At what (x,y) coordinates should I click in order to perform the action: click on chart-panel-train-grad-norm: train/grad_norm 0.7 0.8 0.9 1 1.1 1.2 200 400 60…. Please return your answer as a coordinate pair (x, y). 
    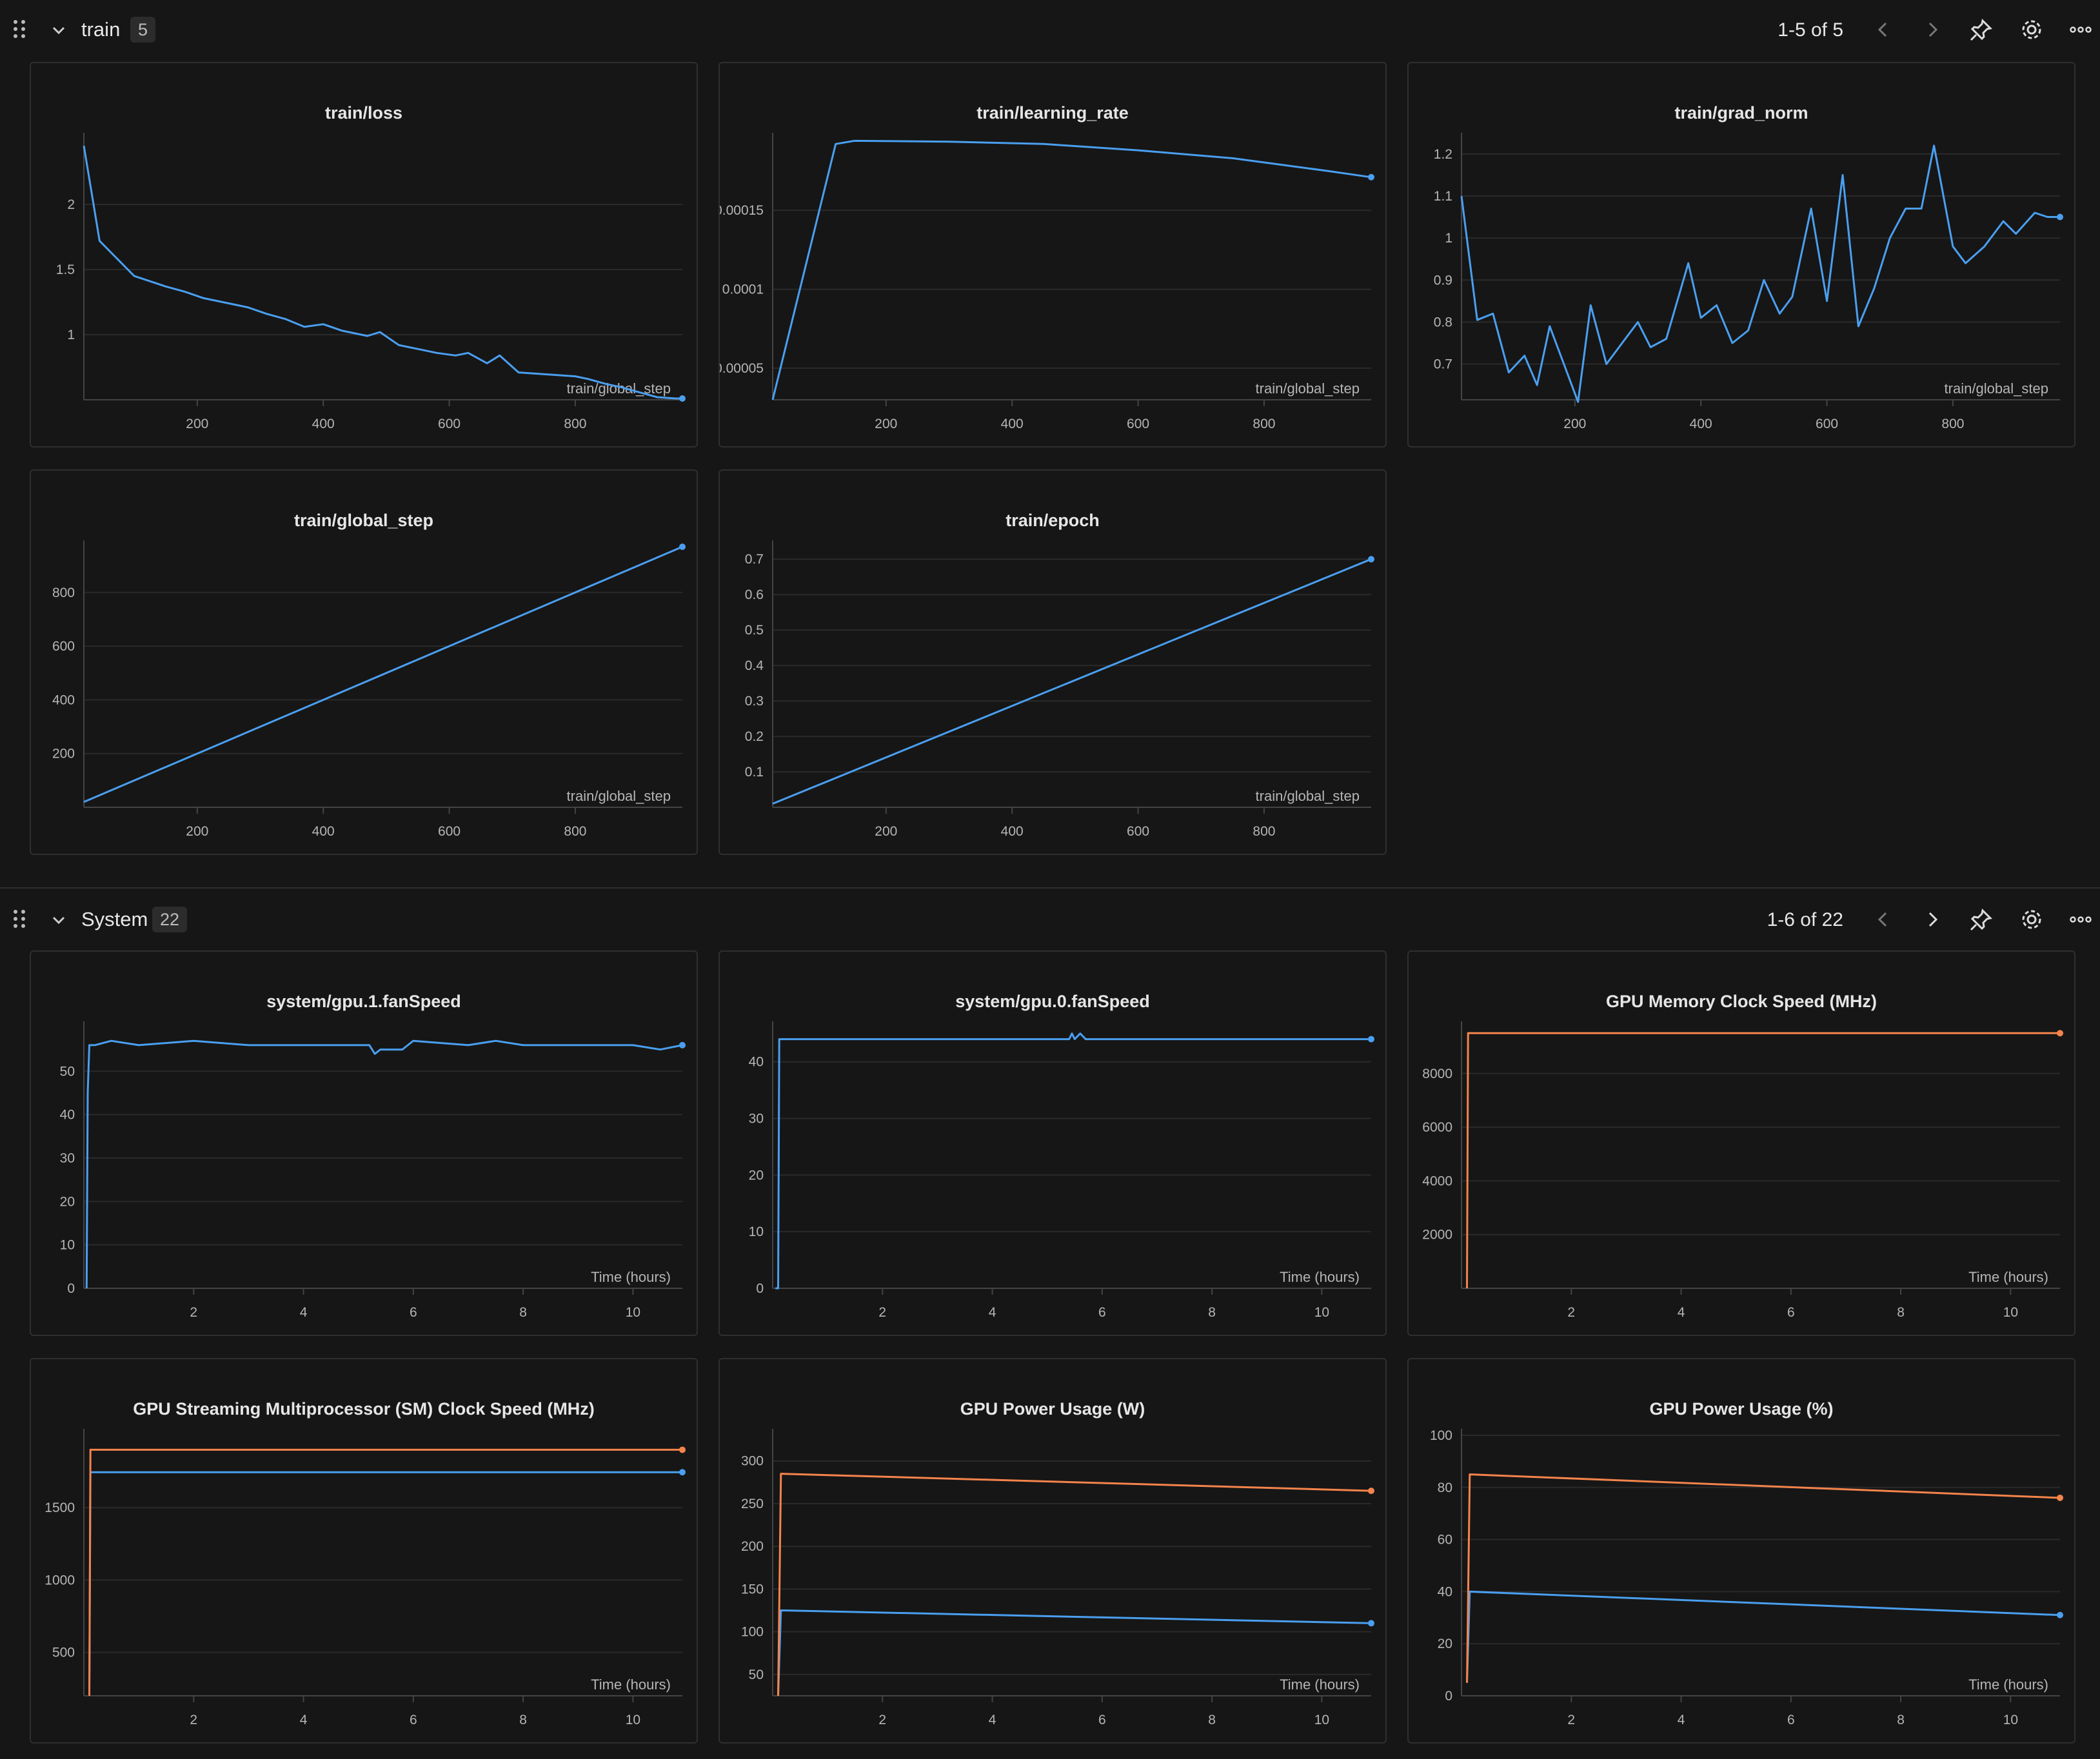
    Looking at the image, I should click on (1741, 255).